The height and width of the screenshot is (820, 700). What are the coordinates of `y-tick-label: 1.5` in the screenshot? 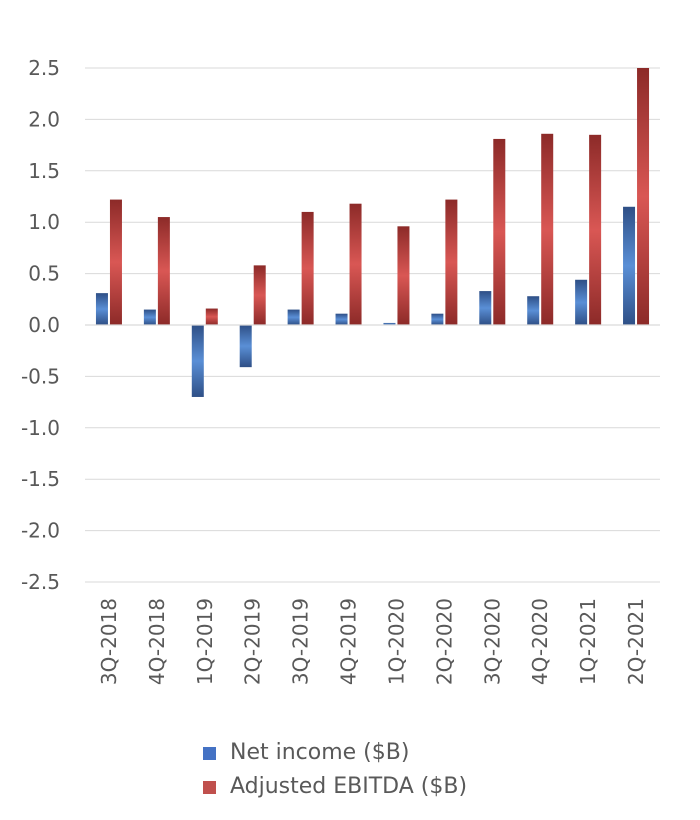 It's located at (44, 171).